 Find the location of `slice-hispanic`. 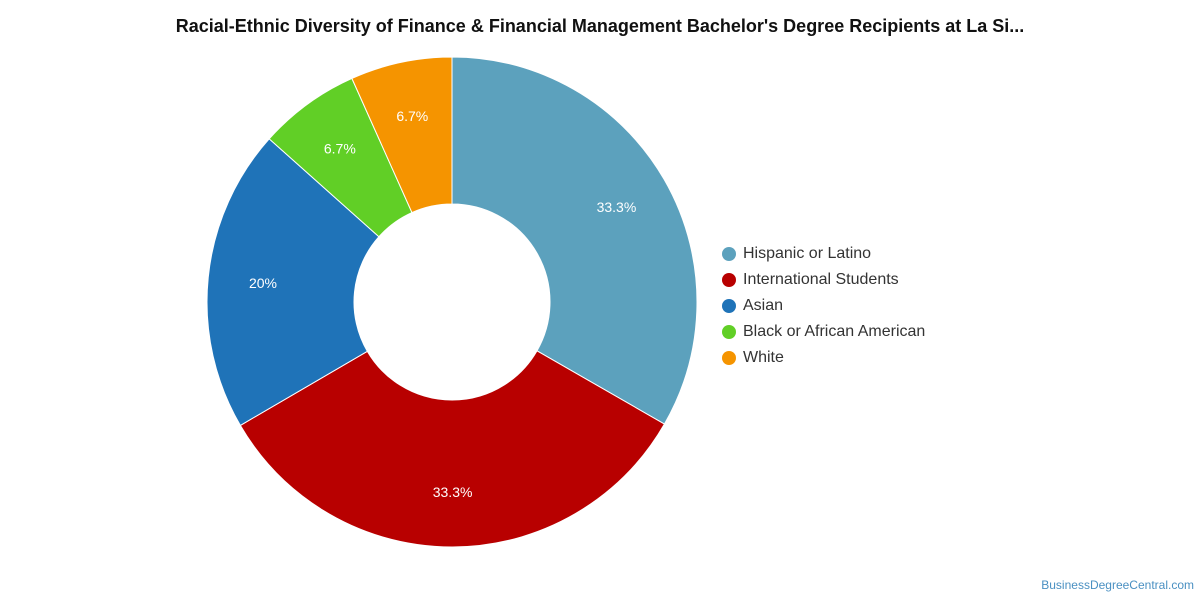

slice-hispanic is located at coordinates (574, 240).